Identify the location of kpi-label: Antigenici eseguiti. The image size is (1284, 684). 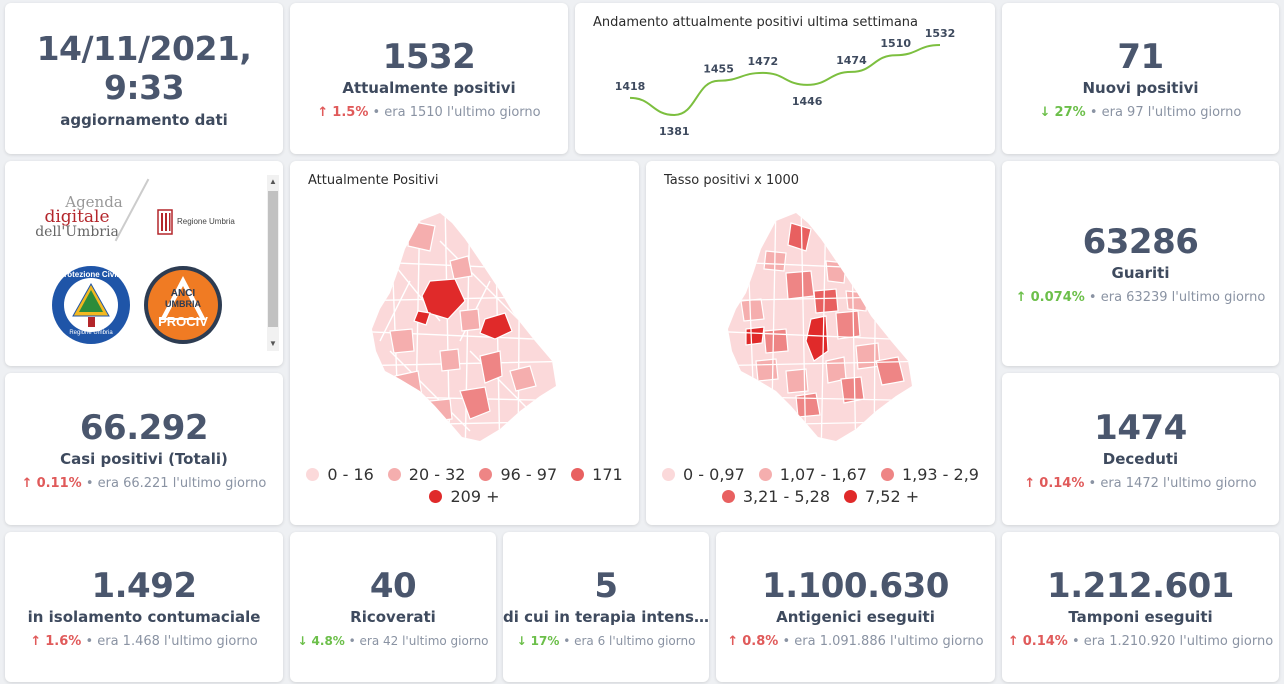
(855, 616).